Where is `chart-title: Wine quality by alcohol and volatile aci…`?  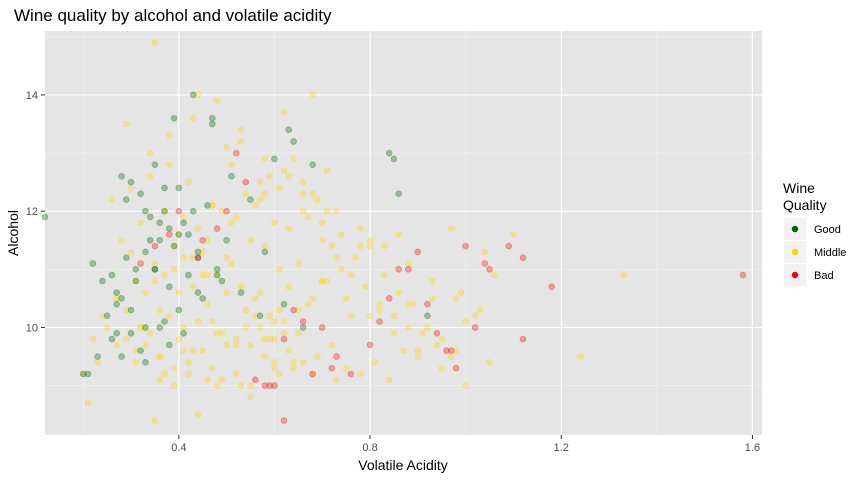
chart-title: Wine quality by alcohol and volatile aci… is located at coordinates (173, 15).